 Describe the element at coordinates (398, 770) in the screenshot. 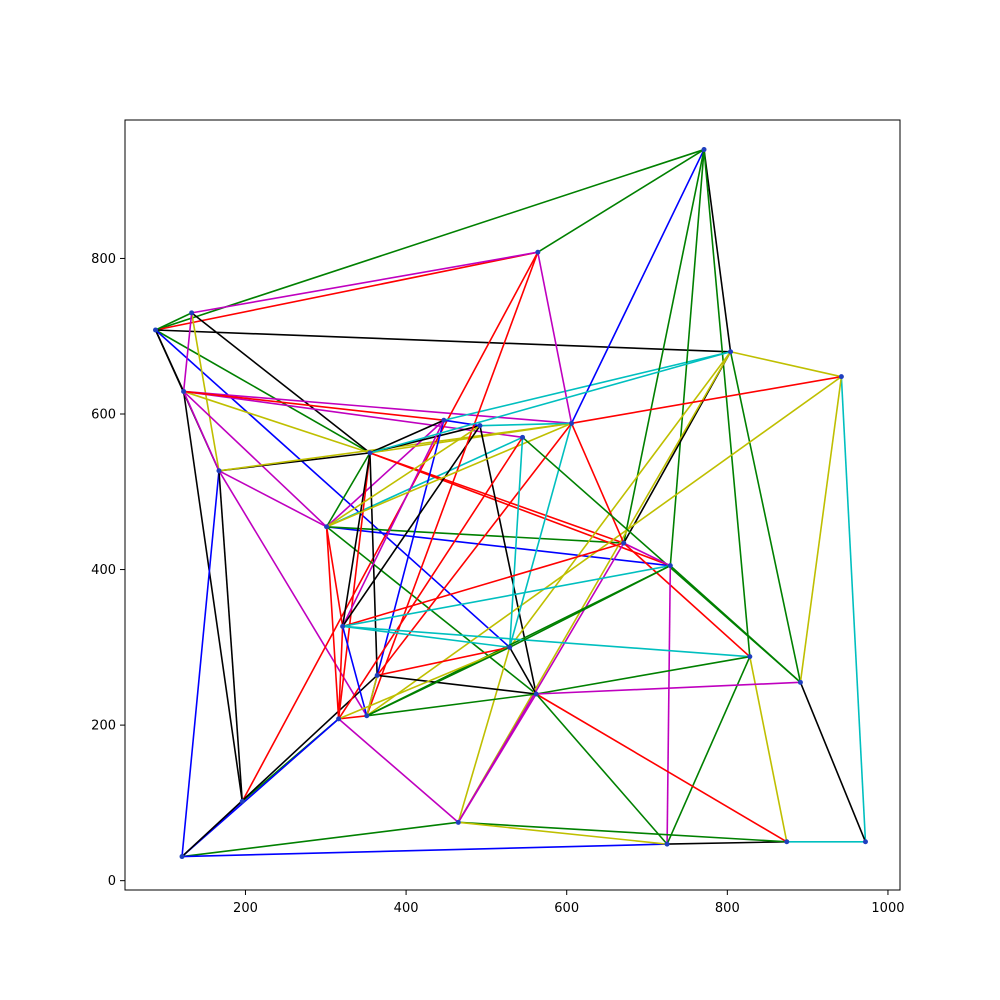

I see `edge-X-AA` at that location.